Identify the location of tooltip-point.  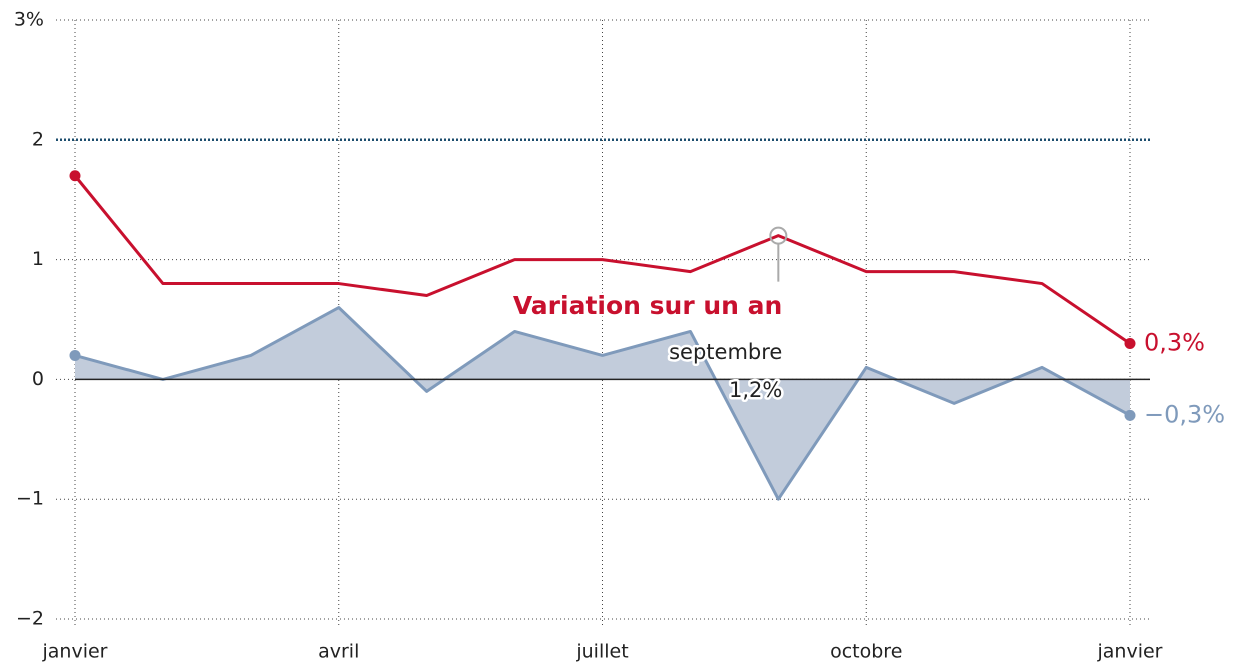
(778, 235).